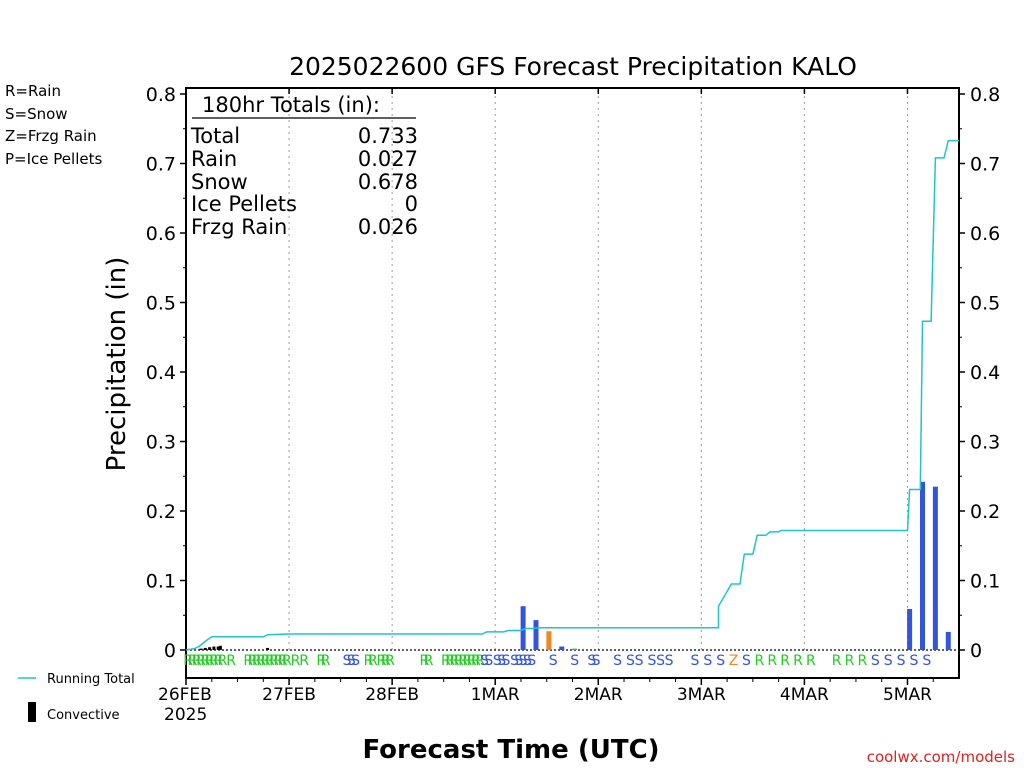 The width and height of the screenshot is (1024, 768). What do you see at coordinates (388, 159) in the screenshot?
I see `totals-value-rain: 0.027` at bounding box center [388, 159].